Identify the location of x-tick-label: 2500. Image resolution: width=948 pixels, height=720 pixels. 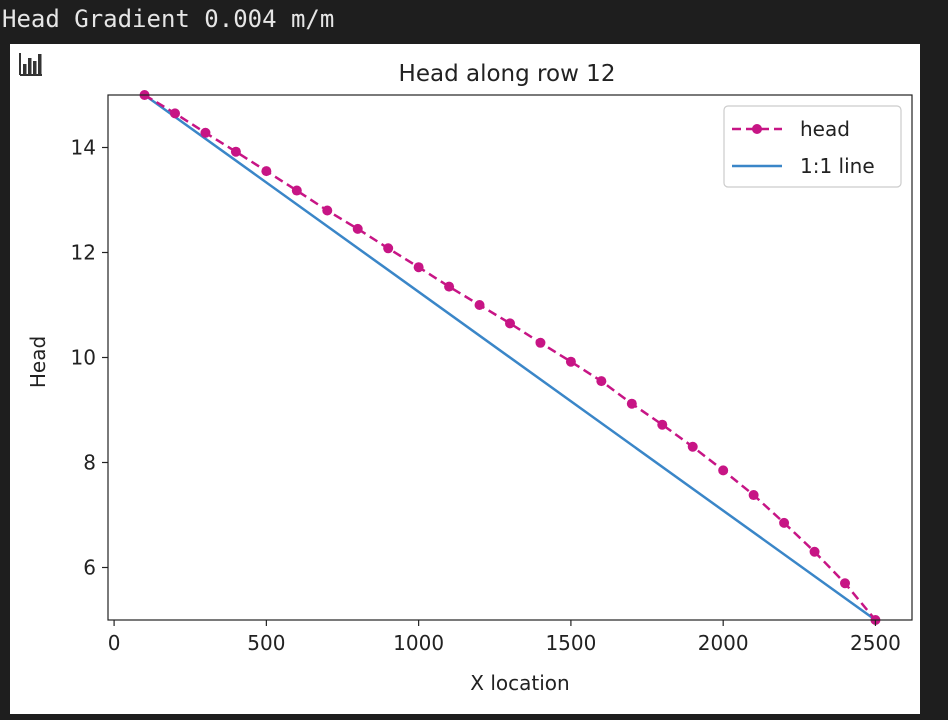
(875, 643).